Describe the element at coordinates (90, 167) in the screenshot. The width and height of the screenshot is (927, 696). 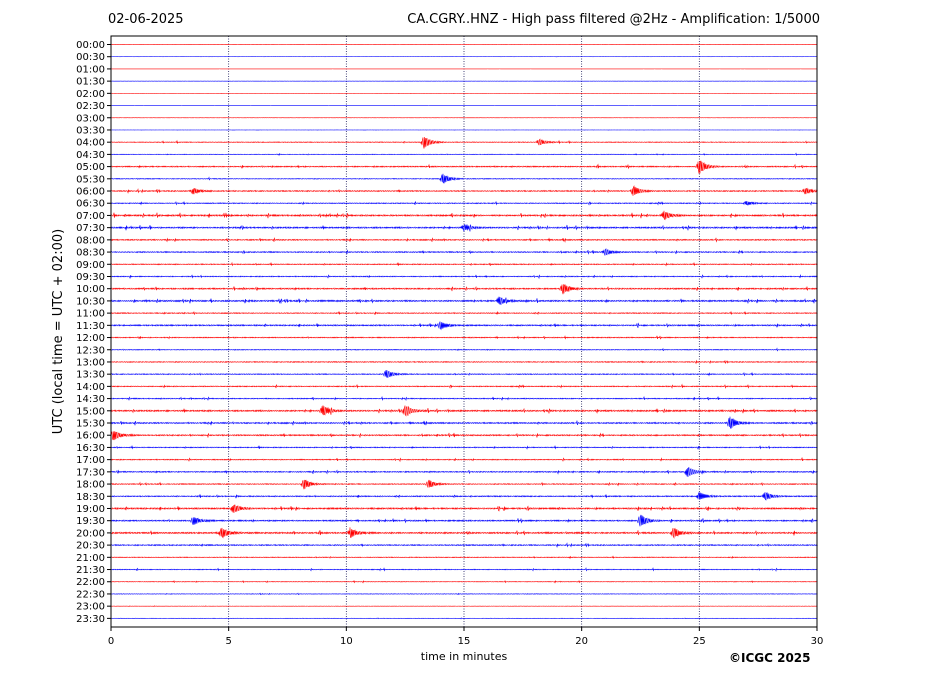
I see `y-tick-label-10: 05:00` at that location.